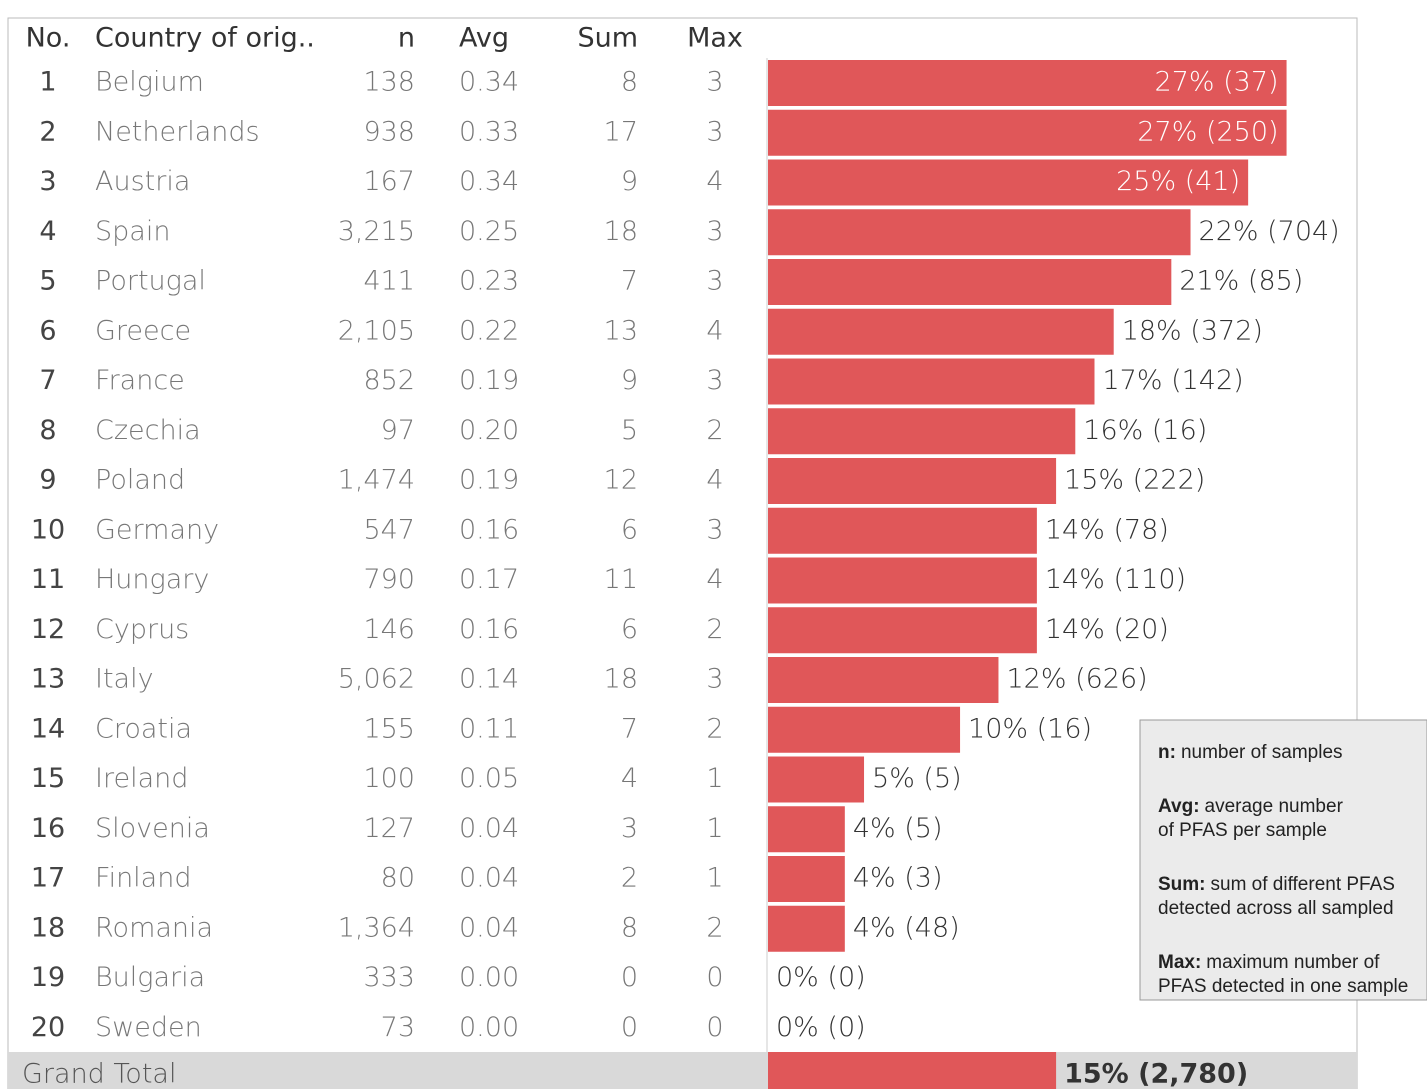 The image size is (1427, 1089). Describe the element at coordinates (143, 728) in the screenshot. I see `cell: Croatia` at that location.